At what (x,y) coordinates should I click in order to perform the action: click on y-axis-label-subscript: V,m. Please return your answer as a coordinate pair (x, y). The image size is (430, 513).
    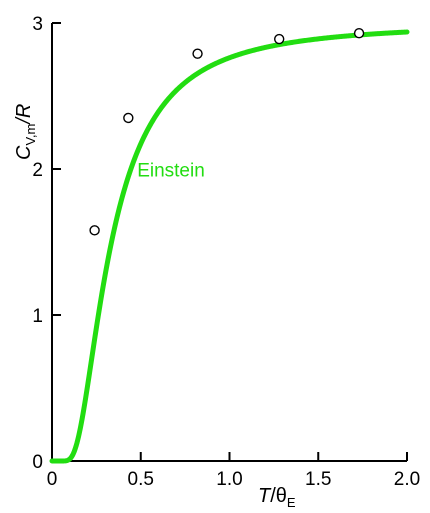
    Looking at the image, I should click on (30, 135).